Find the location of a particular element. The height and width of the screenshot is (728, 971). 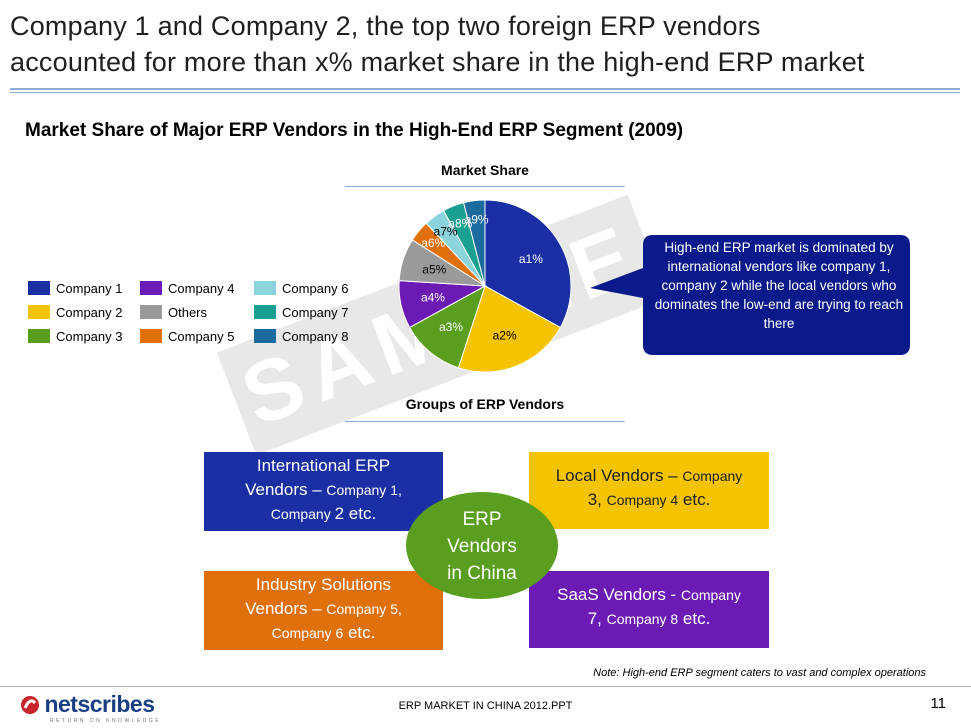

legend-label: Company 6 is located at coordinates (315, 288).